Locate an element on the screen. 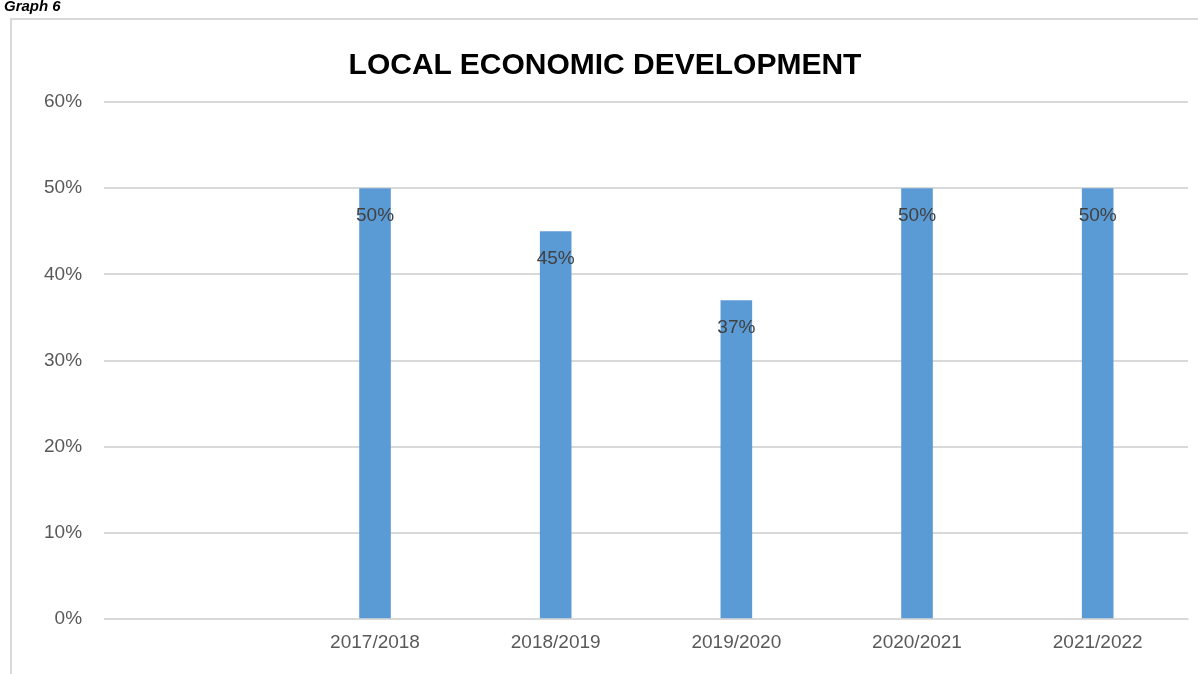  x-tick-label: 2019/2020 is located at coordinates (736, 641).